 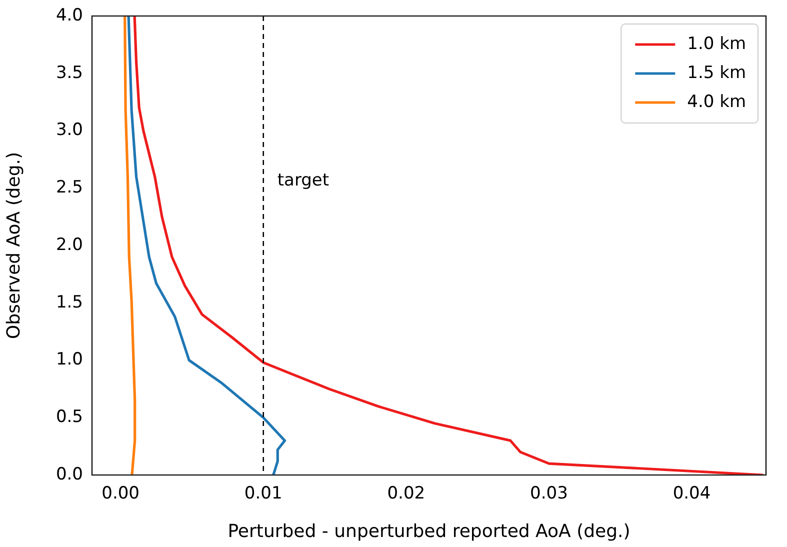 I want to click on y-tick-label: 2.0, so click(x=69, y=244).